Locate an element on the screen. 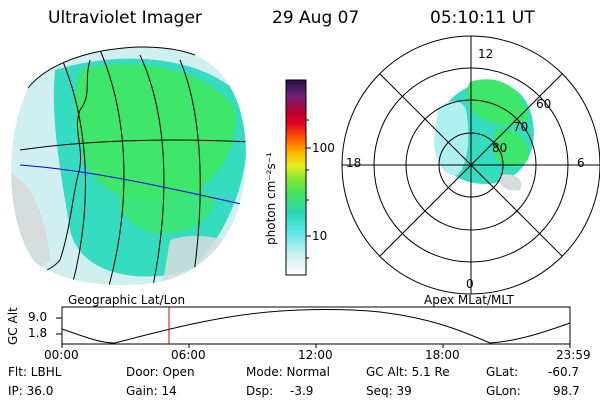  polar-gray-region is located at coordinates (510, 182).